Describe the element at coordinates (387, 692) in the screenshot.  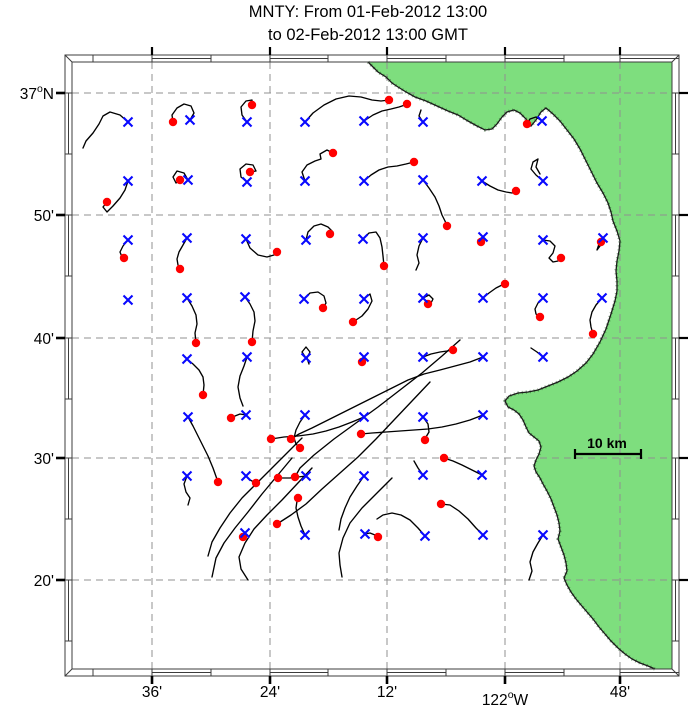
I see `x-tick-label: 12'` at that location.